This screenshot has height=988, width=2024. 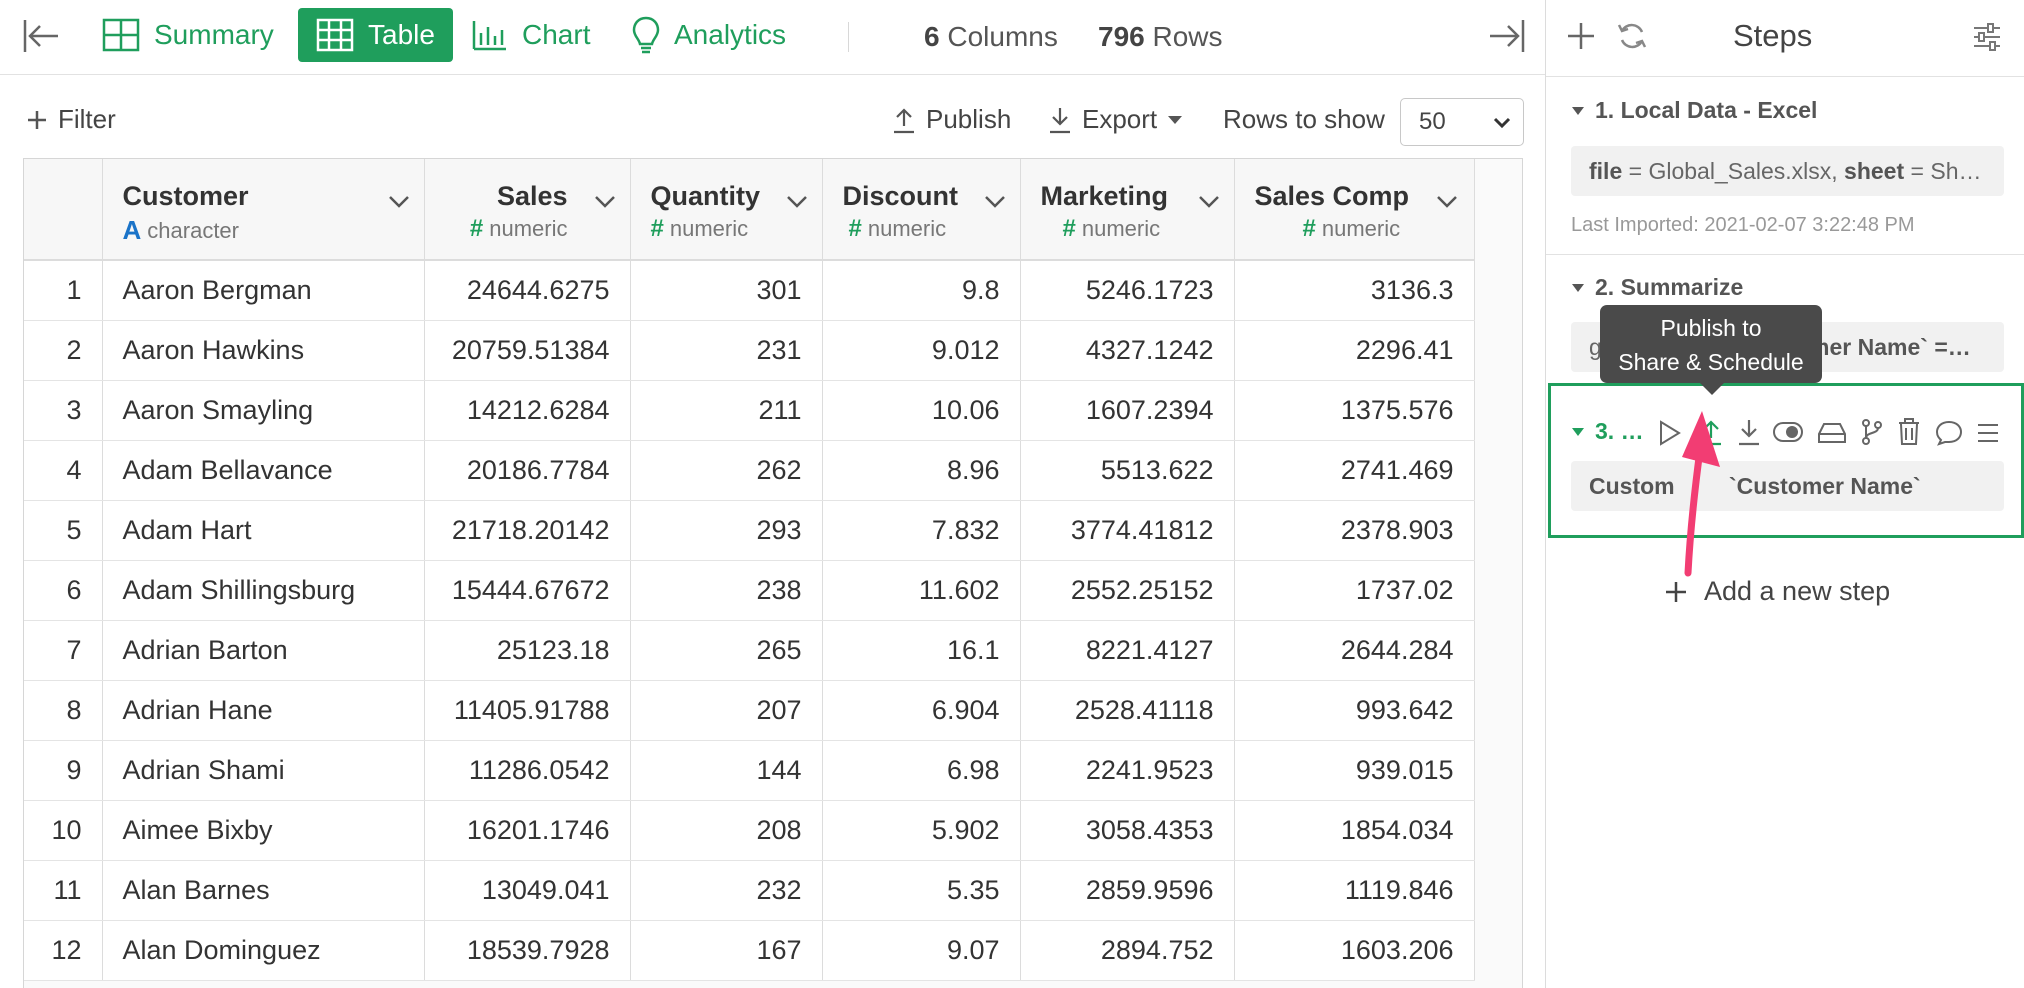 I want to click on tab-table: Table, so click(x=375, y=35).